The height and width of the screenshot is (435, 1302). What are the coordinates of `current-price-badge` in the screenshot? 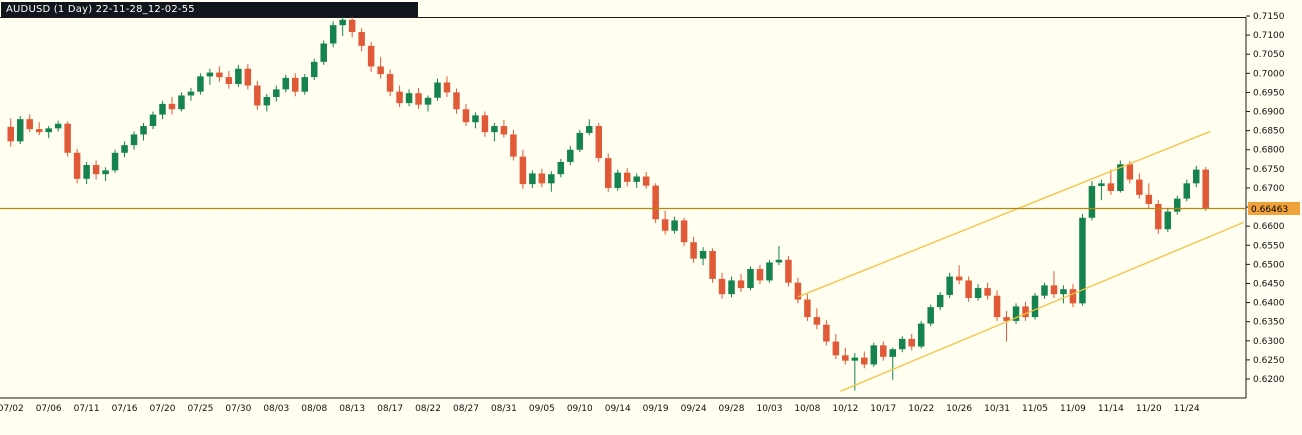 It's located at (1274, 208).